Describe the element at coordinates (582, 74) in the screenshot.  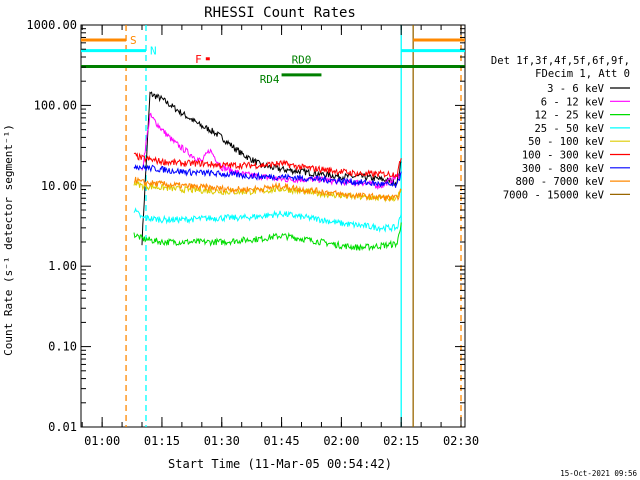
I see `legend-header-line-2: FDecim 1, Att 0` at that location.